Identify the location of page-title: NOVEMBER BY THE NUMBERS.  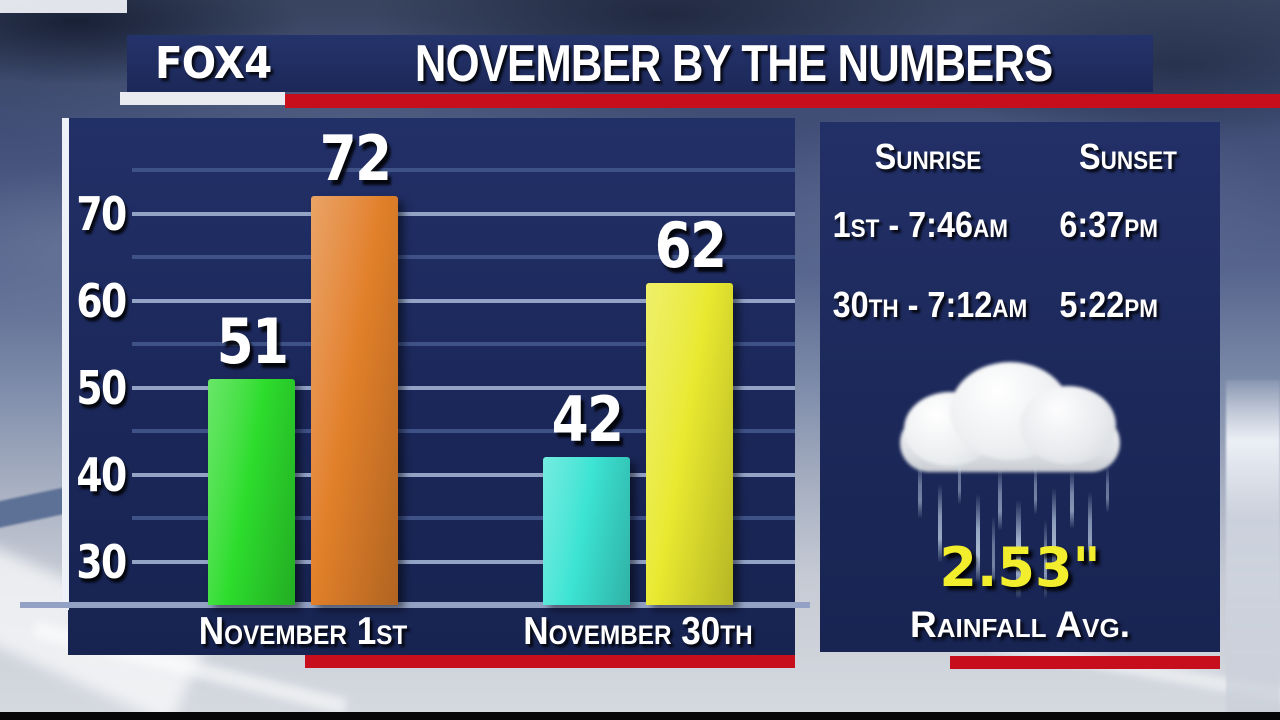
(733, 63).